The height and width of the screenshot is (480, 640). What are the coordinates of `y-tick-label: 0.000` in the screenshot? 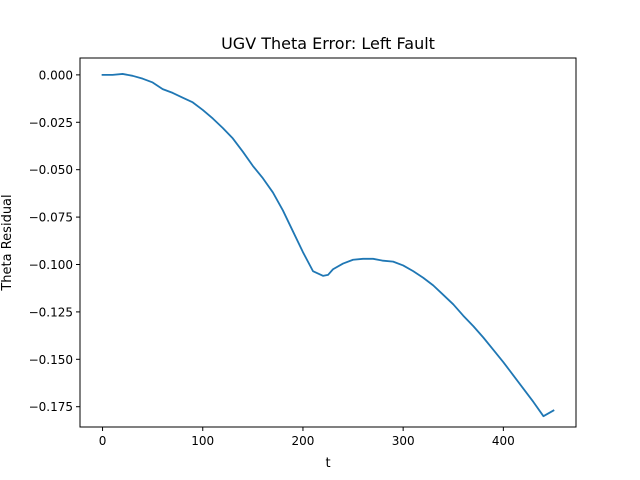 It's located at (56, 75).